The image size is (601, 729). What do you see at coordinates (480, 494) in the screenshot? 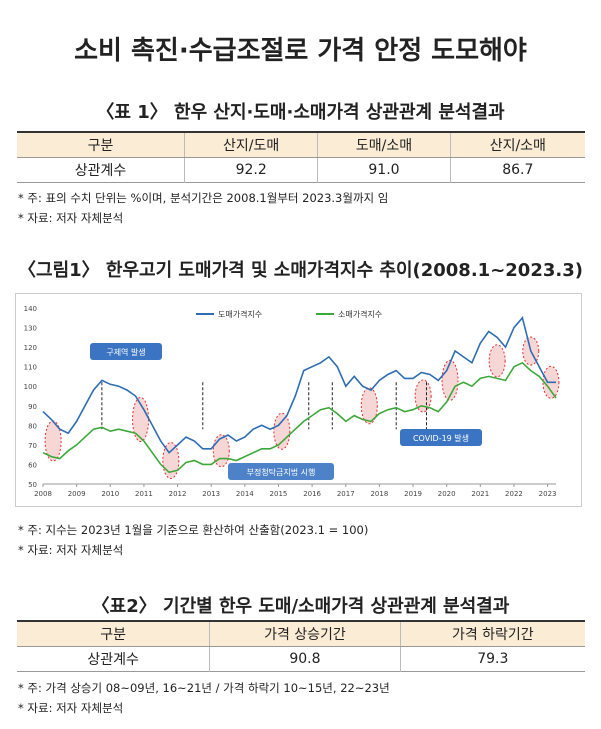
I see `x-tick-label: 2021` at bounding box center [480, 494].